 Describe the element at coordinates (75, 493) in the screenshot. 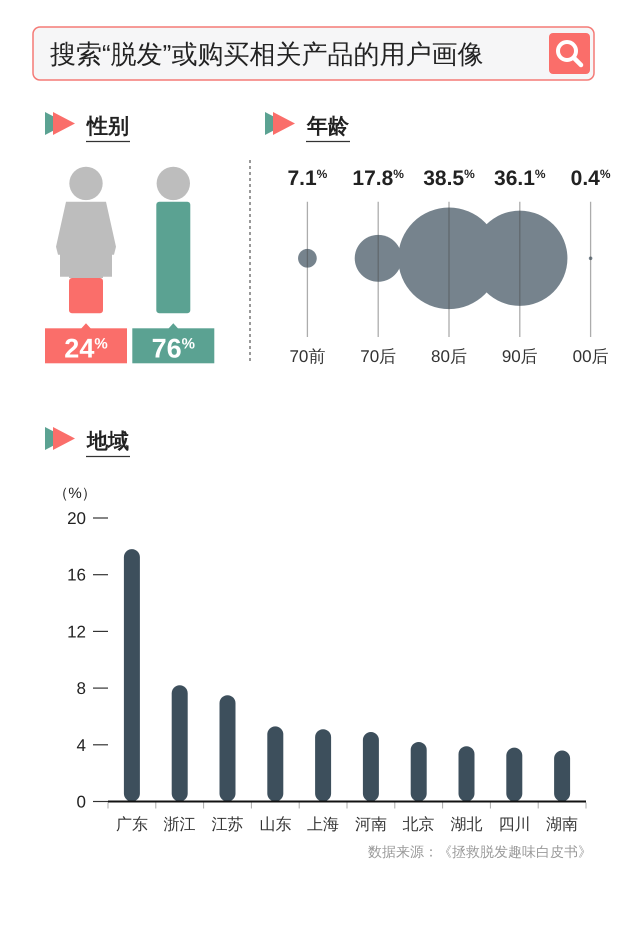

I see `y-axis-title: （%）` at that location.